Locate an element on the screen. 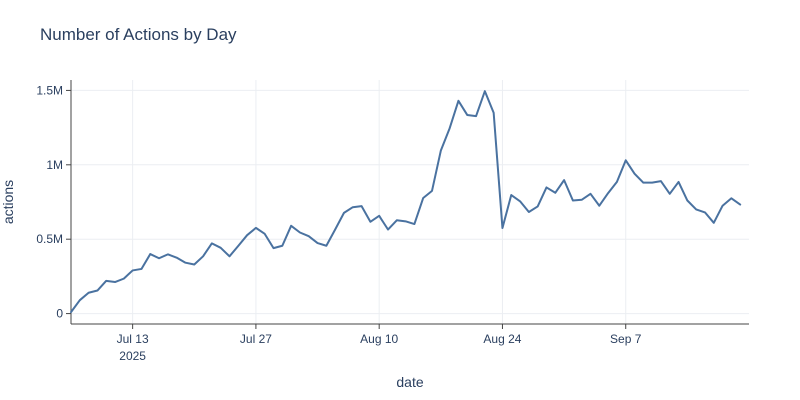 This screenshot has height=400, width=800. chart-title: Number of Actions by Day is located at coordinates (138, 34).